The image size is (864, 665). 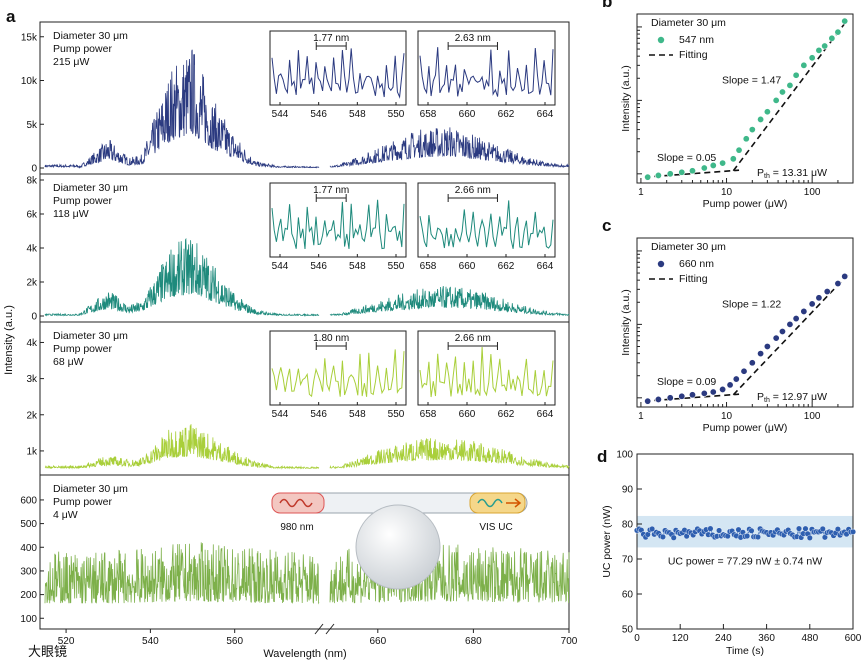 I want to click on panel-a-ytick-label: 3k, so click(x=32, y=379).